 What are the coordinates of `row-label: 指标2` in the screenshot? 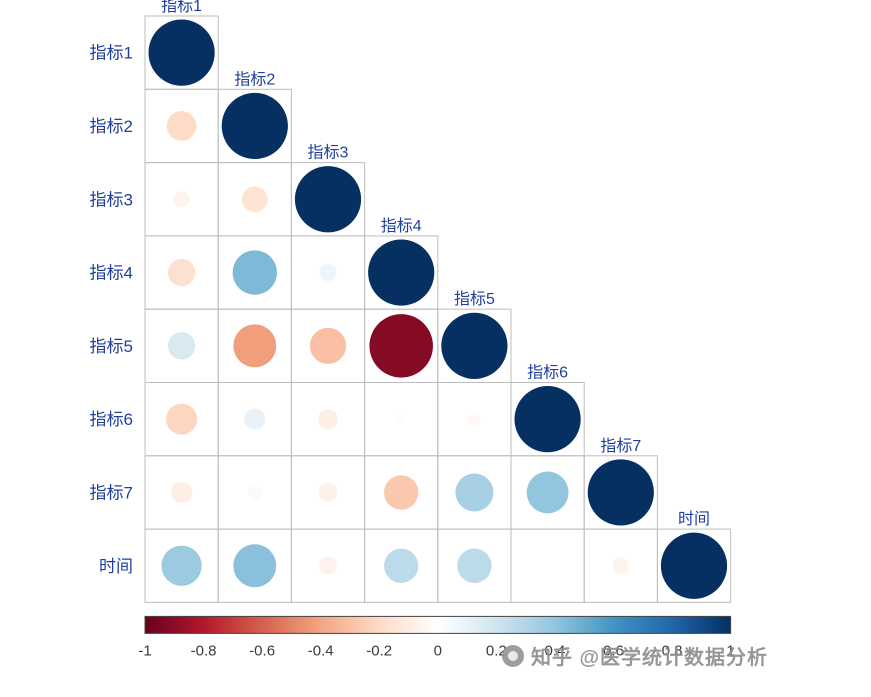 It's located at (111, 126).